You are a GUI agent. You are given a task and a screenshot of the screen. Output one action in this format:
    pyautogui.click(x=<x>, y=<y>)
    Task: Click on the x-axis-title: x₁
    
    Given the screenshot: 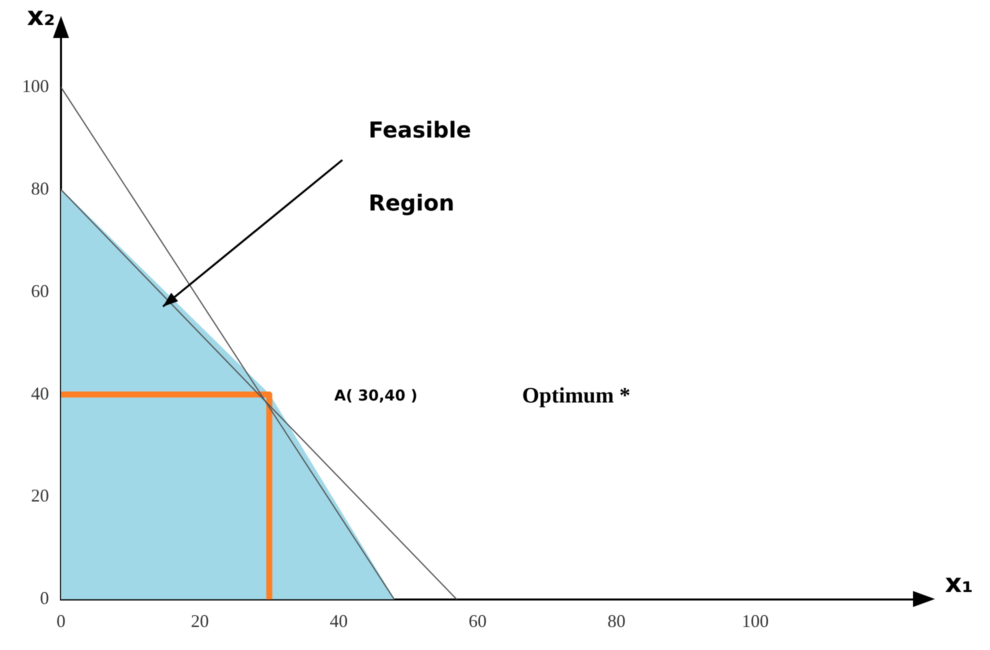 What is the action you would take?
    pyautogui.click(x=959, y=584)
    